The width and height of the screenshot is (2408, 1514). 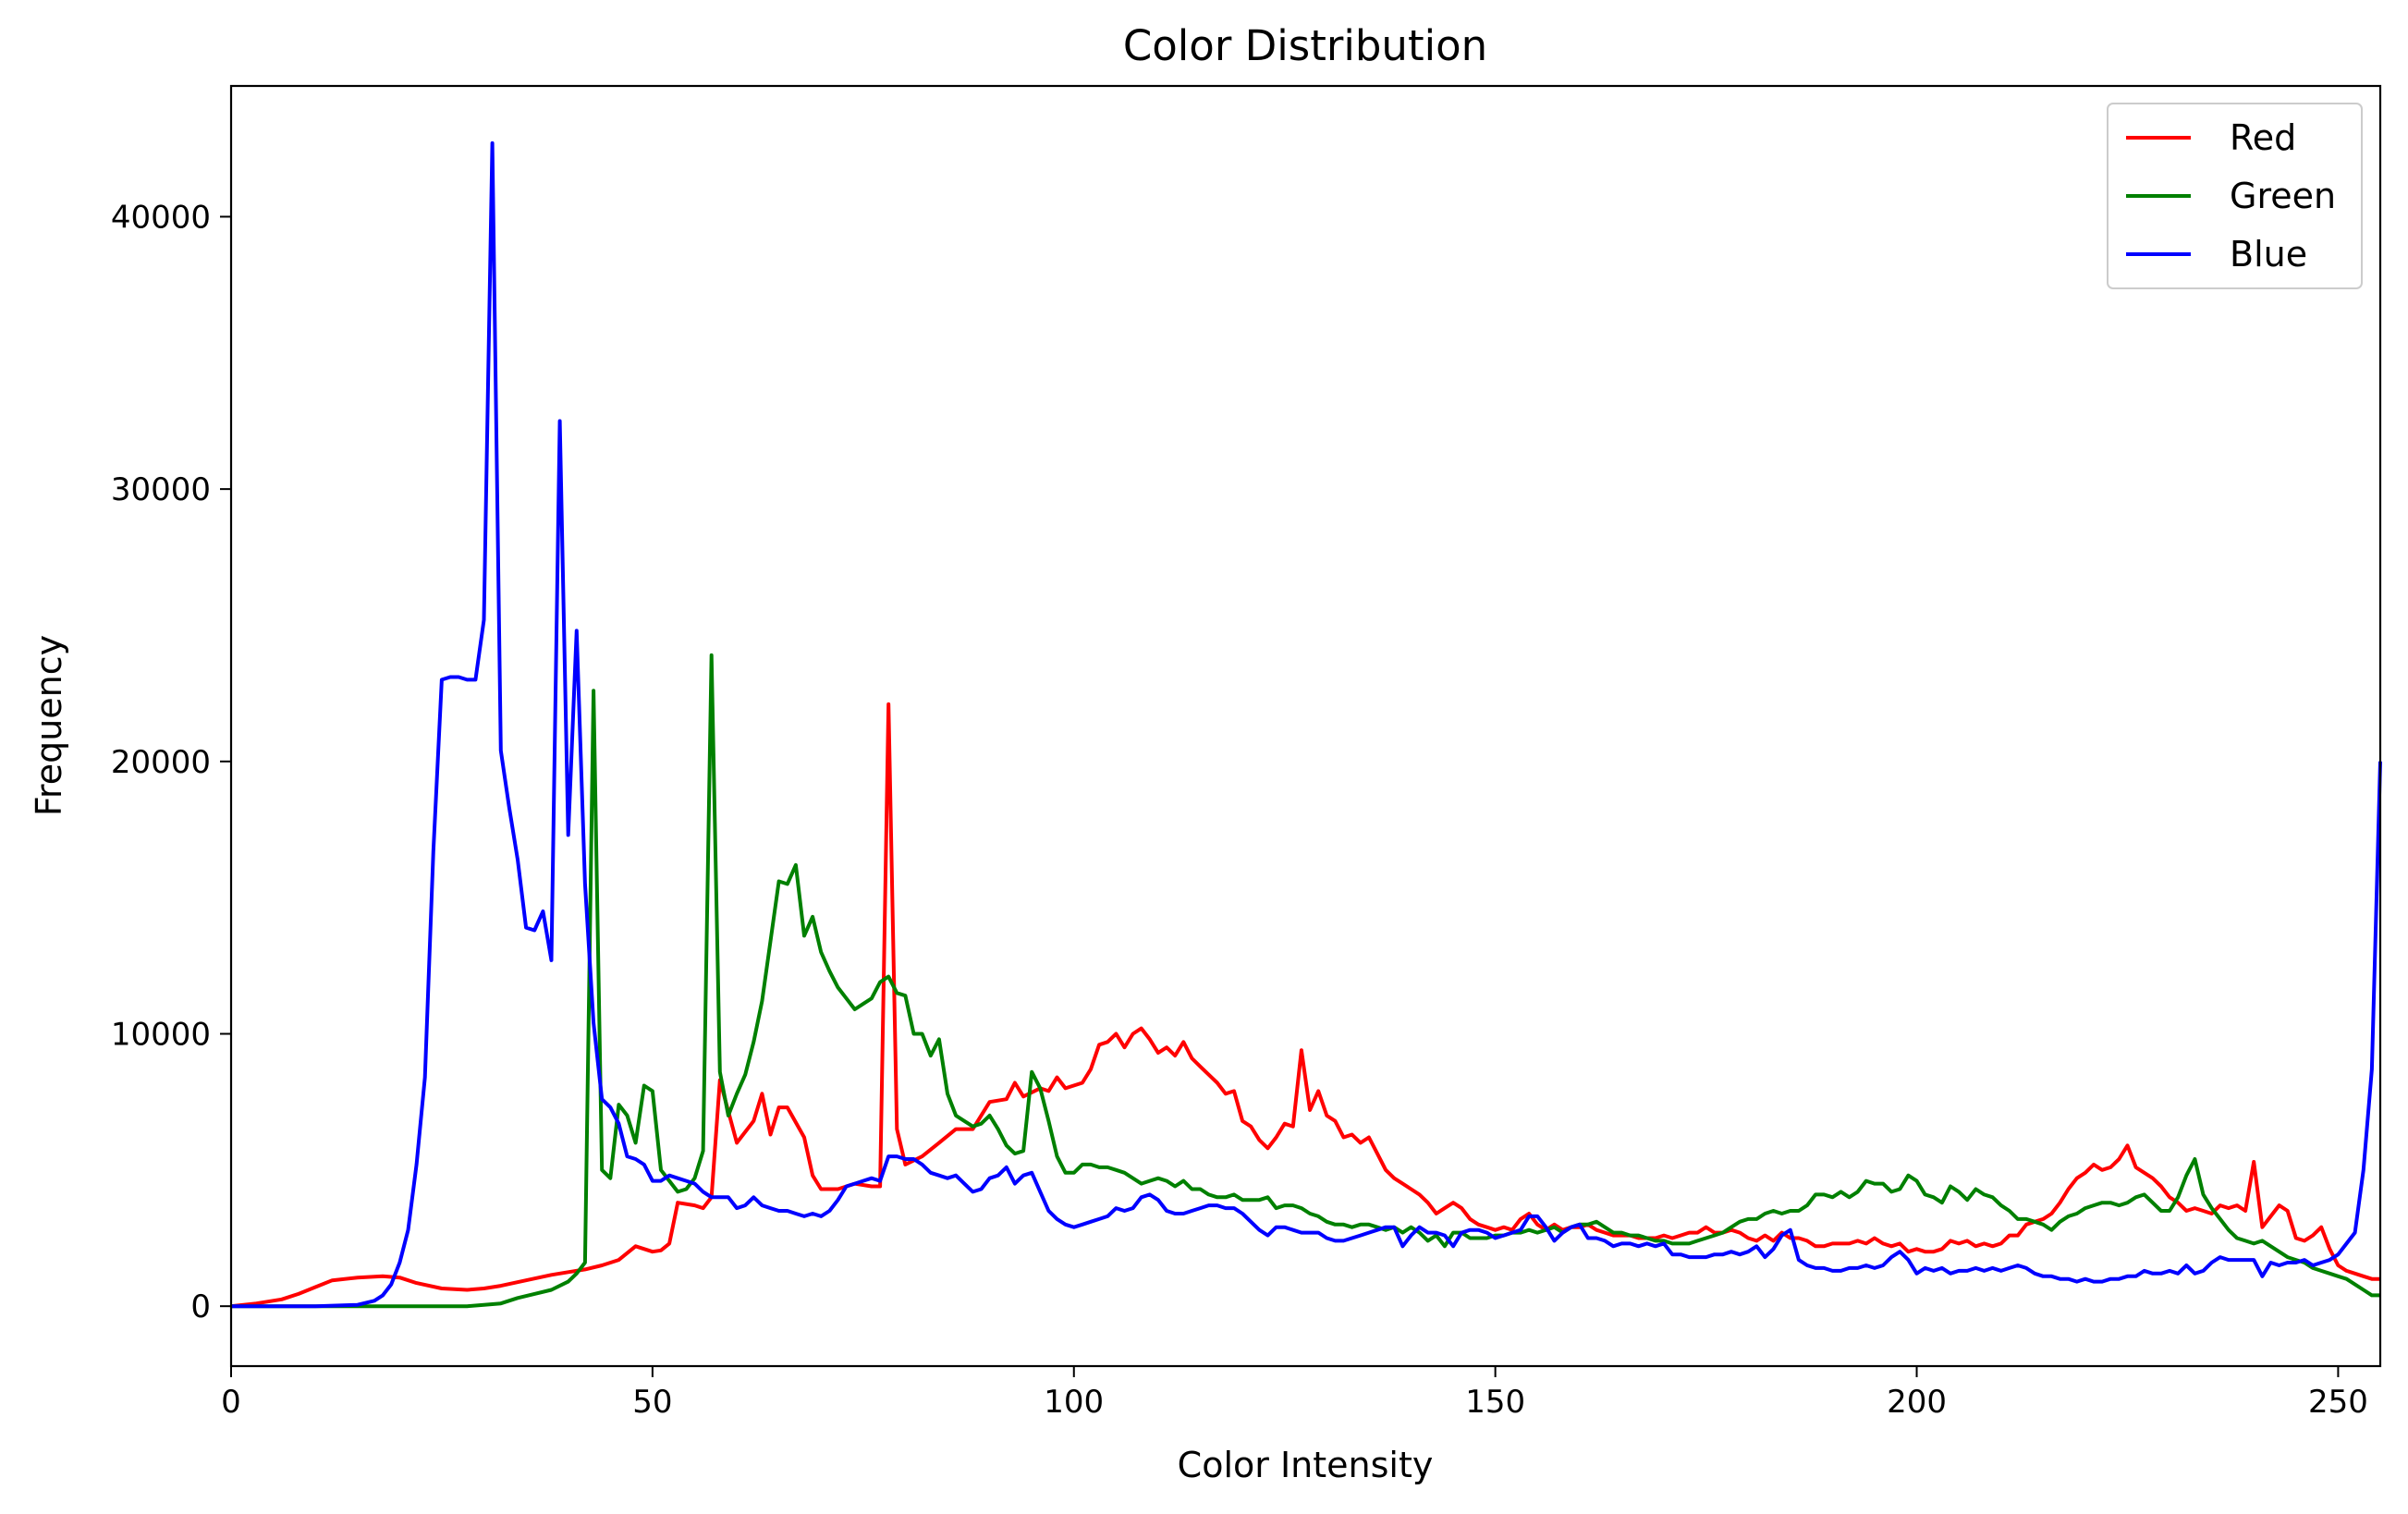 I want to click on legend-box, so click(x=2235, y=196).